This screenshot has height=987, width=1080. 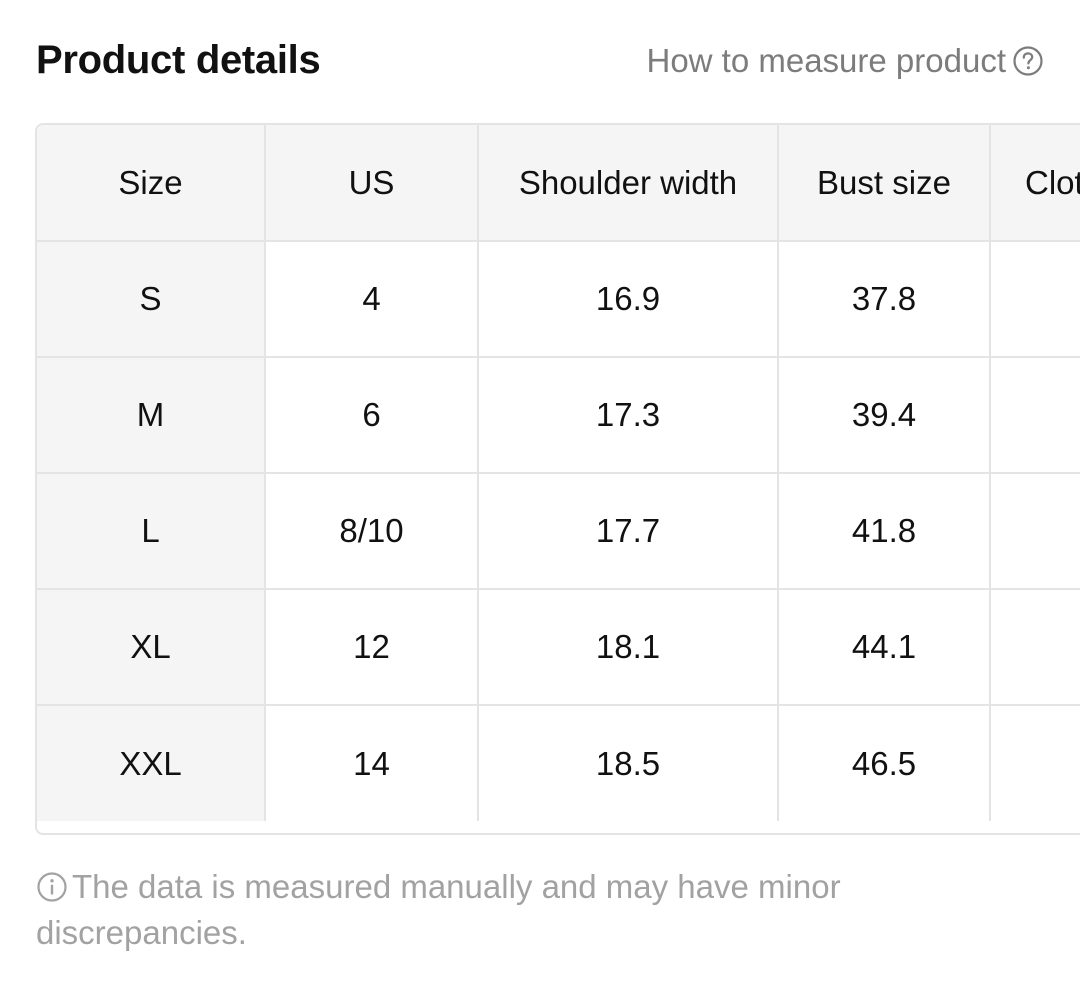 I want to click on table-row: S 4 16.9 37.8, so click(x=558, y=299).